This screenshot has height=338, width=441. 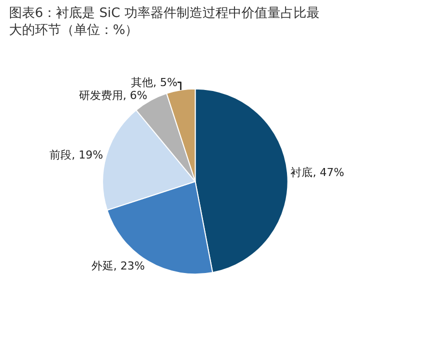 What do you see at coordinates (317, 173) in the screenshot?
I see `slice-label: 衬底, 47%` at bounding box center [317, 173].